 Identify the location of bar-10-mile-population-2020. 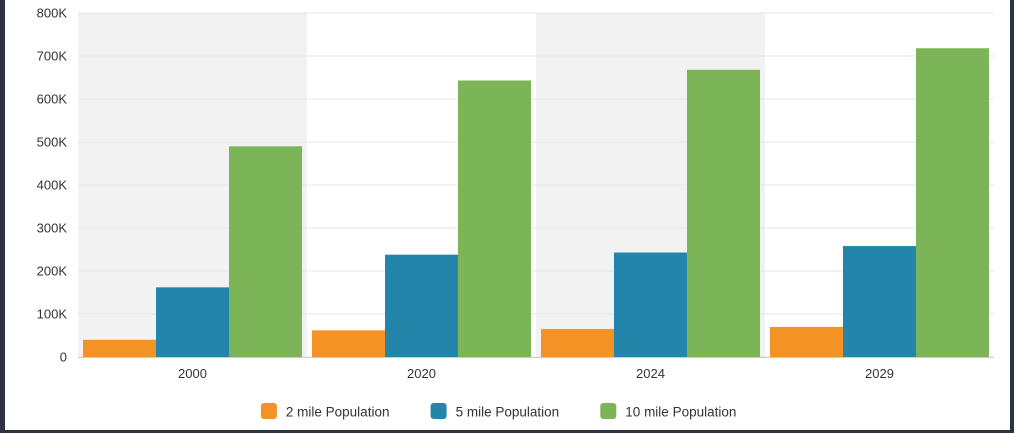
(494, 218).